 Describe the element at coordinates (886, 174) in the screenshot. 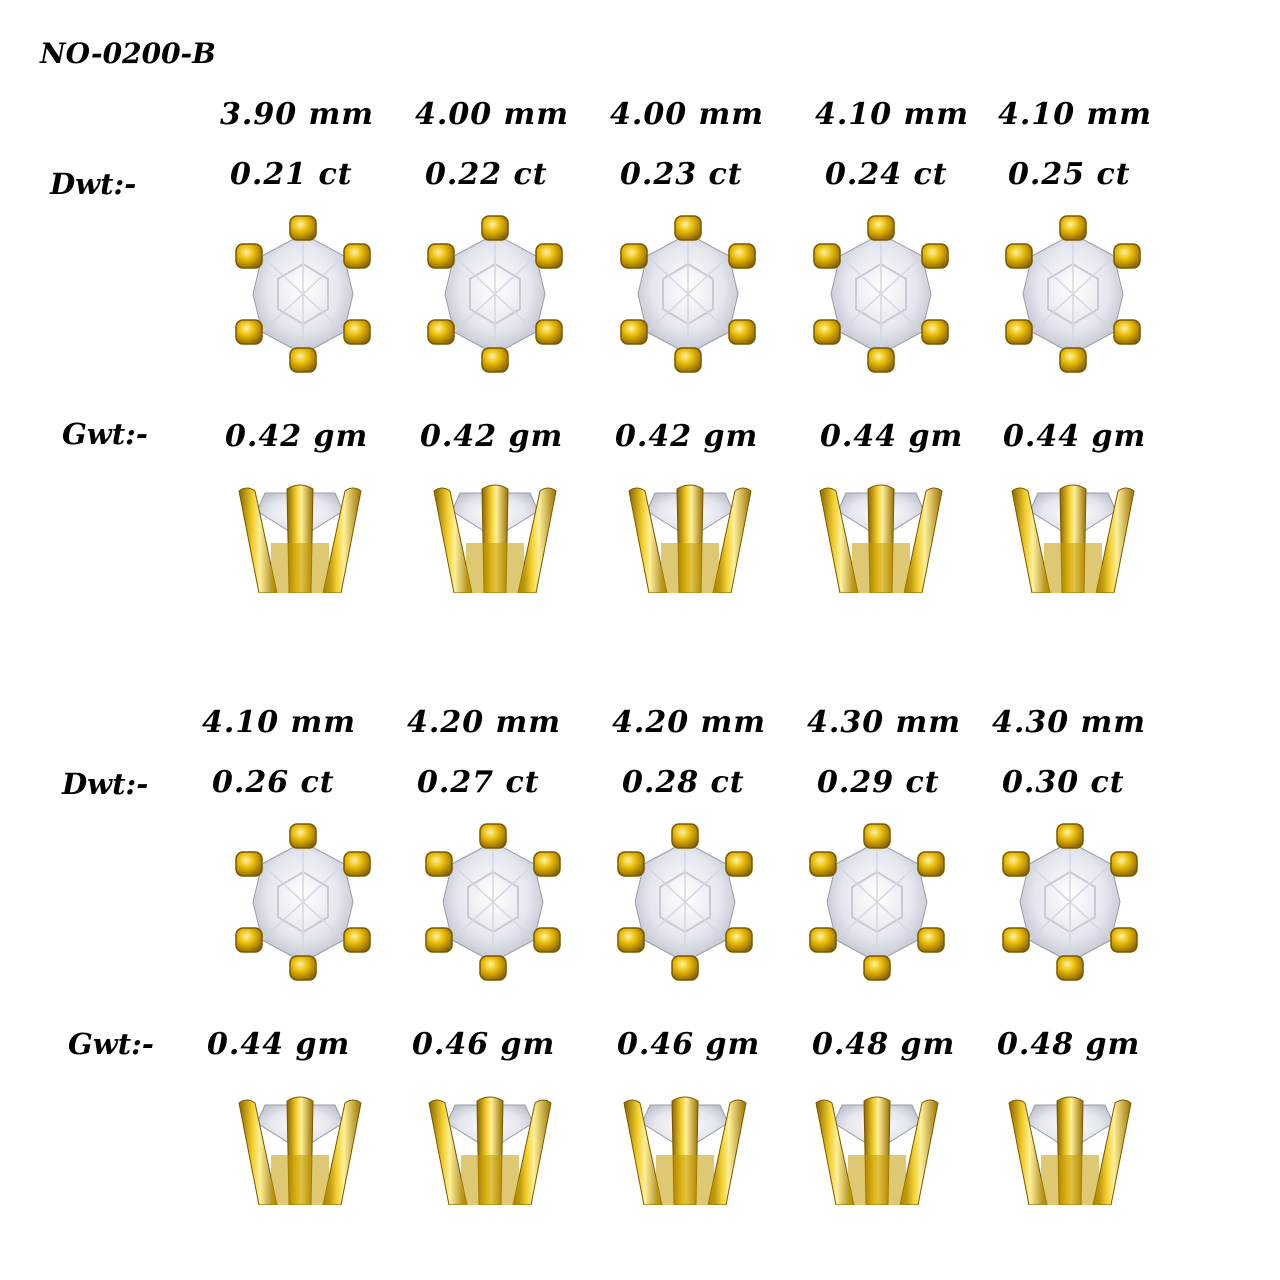

I see `diamond-weight: 0.24 ct` at that location.